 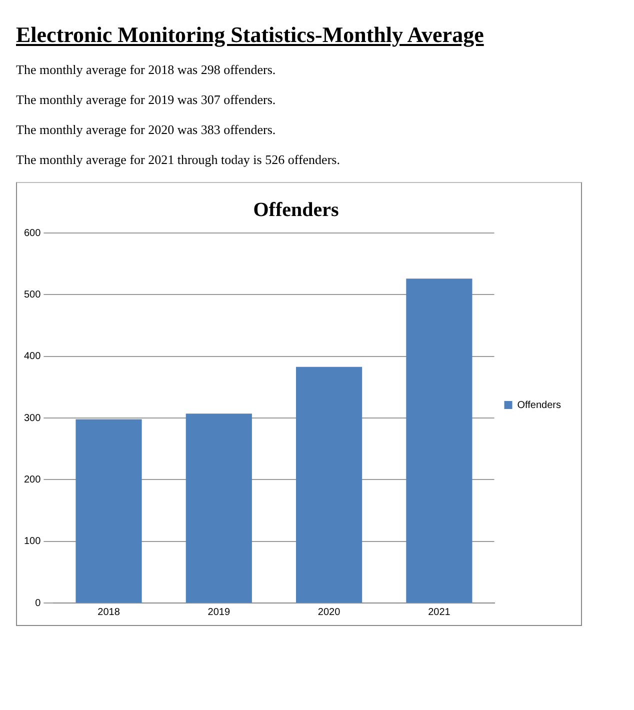 I want to click on x-tick-label: 2019, so click(x=219, y=612).